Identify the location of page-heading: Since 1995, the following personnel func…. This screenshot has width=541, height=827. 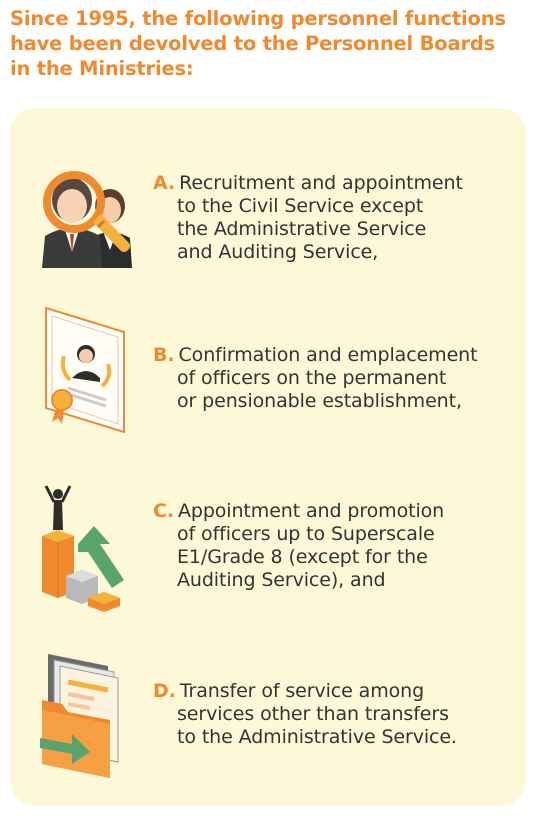
(270, 43).